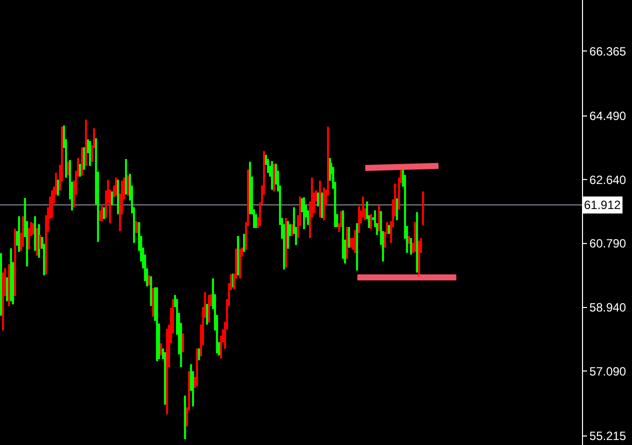  Describe the element at coordinates (607, 116) in the screenshot. I see `y-tick-label: 64.490` at that location.